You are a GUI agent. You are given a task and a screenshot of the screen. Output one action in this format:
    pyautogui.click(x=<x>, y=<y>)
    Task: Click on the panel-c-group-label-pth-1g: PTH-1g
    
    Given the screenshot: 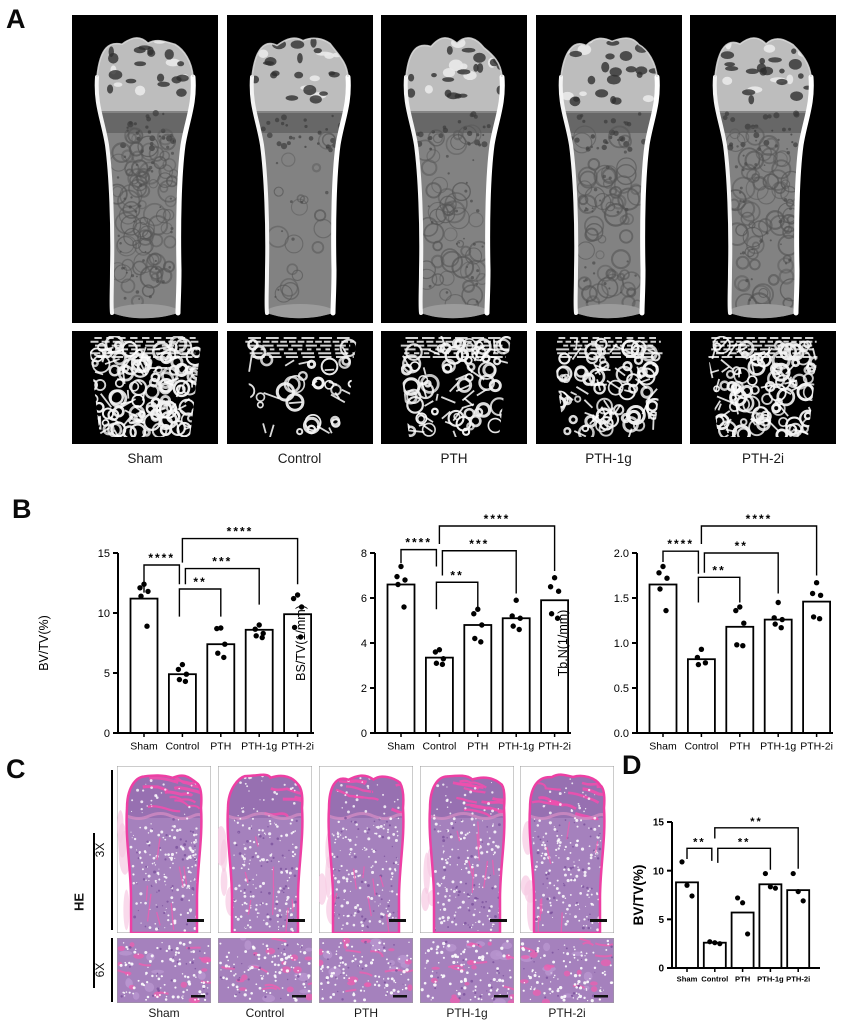 What is the action you would take?
    pyautogui.click(x=467, y=1013)
    